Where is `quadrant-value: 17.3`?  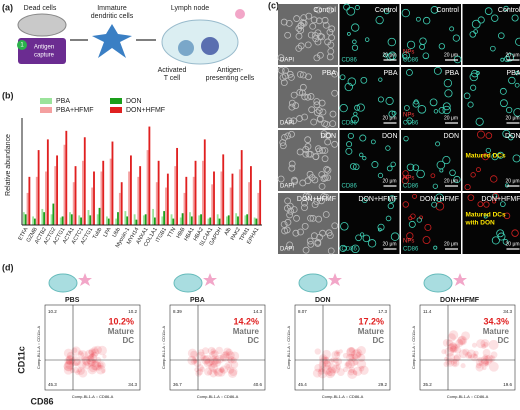
quadrant-value: 17.3 is located at coordinates (382, 311).